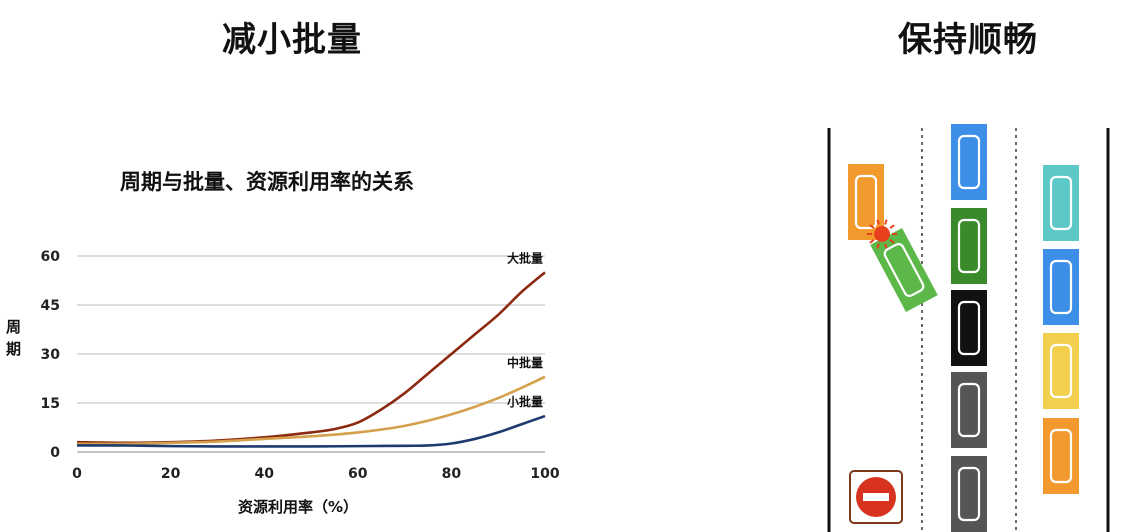 The width and height of the screenshot is (1148, 532). What do you see at coordinates (14, 338) in the screenshot?
I see `chart-y-axis-label: 周期` at bounding box center [14, 338].